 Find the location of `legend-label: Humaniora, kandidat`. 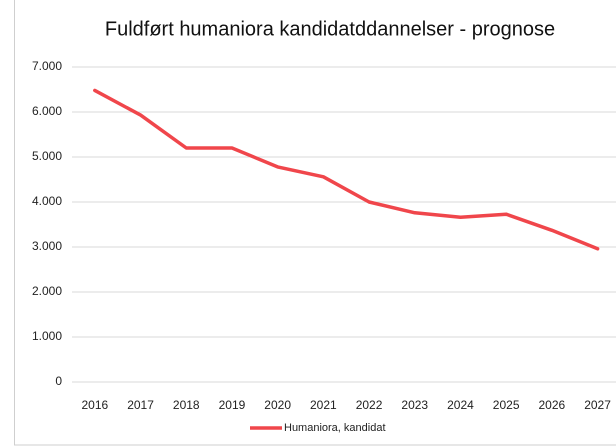

legend-label: Humaniora, kandidat is located at coordinates (335, 428).